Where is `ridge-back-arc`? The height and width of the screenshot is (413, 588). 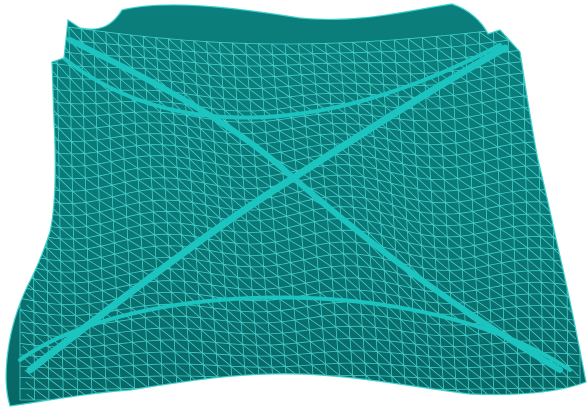 ridge-back-arc is located at coordinates (280, 81).